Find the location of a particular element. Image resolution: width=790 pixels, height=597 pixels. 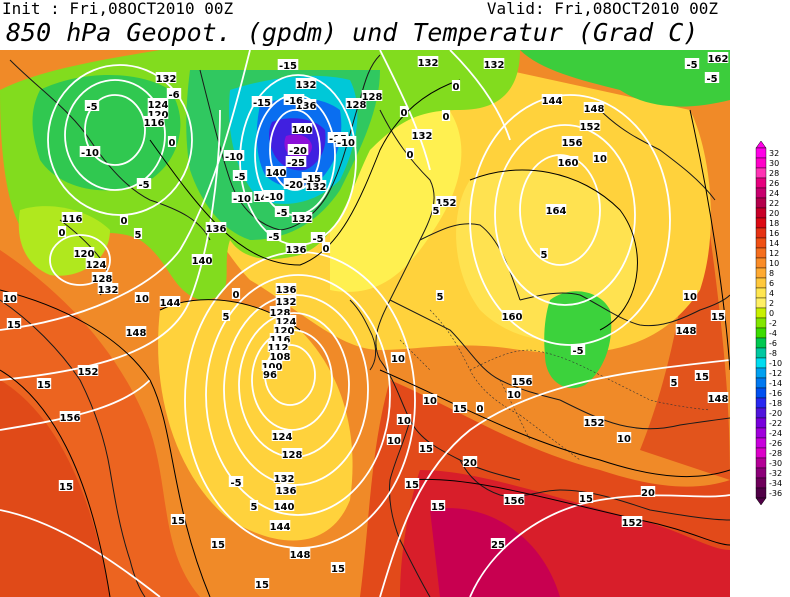

legend-value: 14 is located at coordinates (774, 243).